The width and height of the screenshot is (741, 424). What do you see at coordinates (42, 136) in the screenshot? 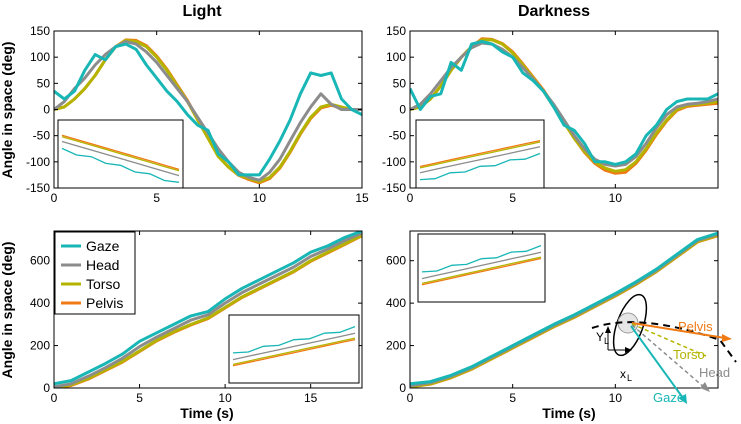
I see `y-tick-label: -50` at bounding box center [42, 136].